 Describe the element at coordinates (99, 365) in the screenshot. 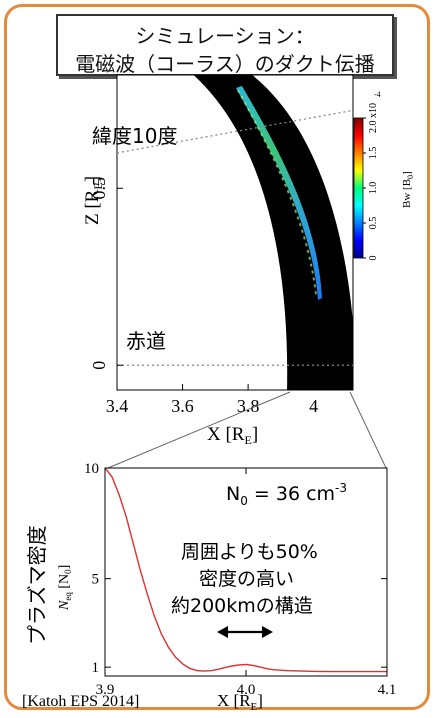

I see `top-ytick-label: 0` at that location.